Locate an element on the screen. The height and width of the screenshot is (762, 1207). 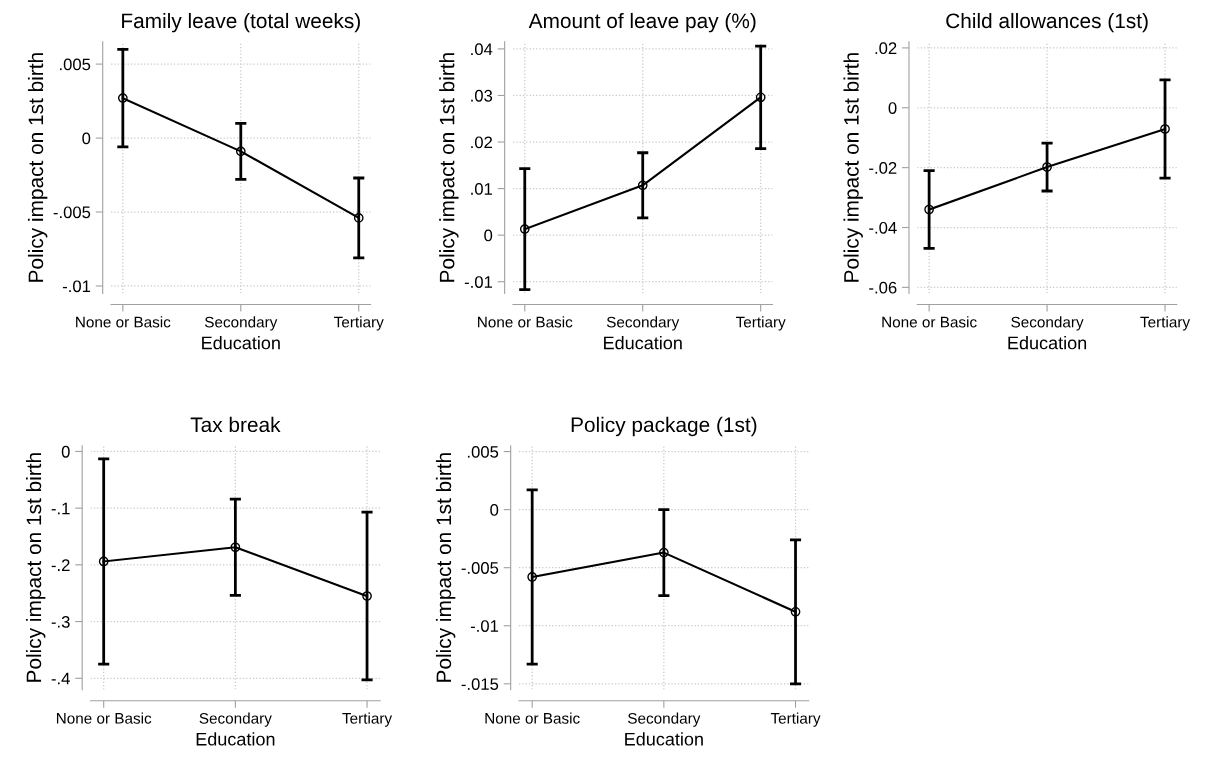
y-tick-label: -.015 is located at coordinates (480, 684).